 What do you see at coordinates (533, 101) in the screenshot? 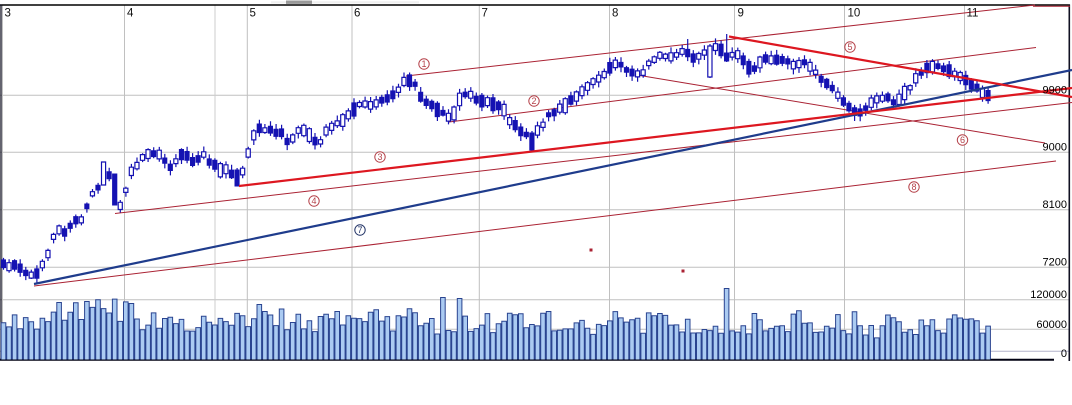
I see `svg-text: 2` at bounding box center [533, 101].